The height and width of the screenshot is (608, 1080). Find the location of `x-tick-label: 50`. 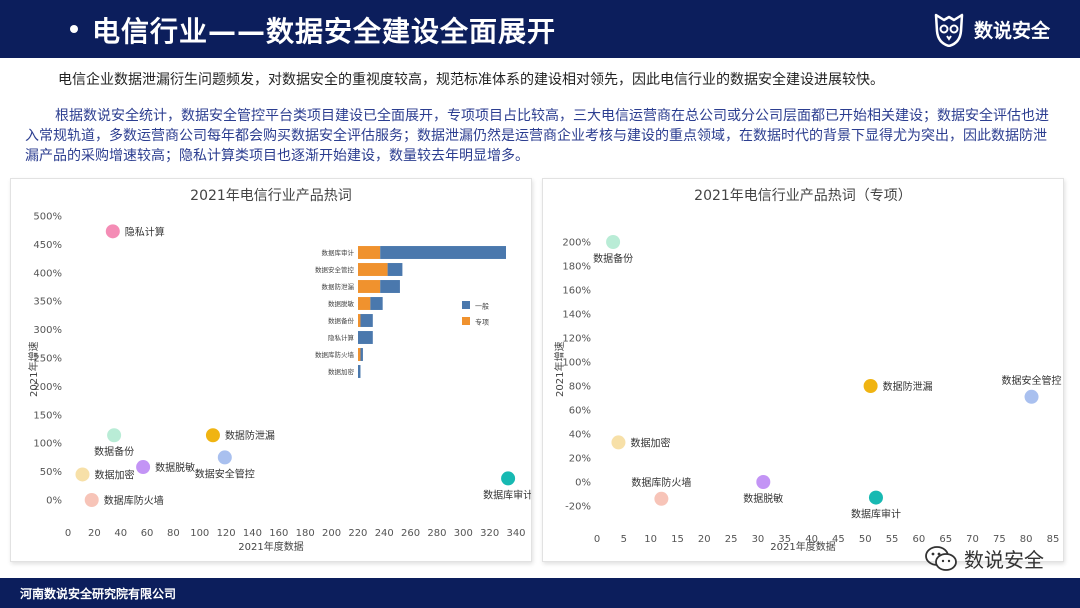

x-tick-label: 50 is located at coordinates (865, 539).